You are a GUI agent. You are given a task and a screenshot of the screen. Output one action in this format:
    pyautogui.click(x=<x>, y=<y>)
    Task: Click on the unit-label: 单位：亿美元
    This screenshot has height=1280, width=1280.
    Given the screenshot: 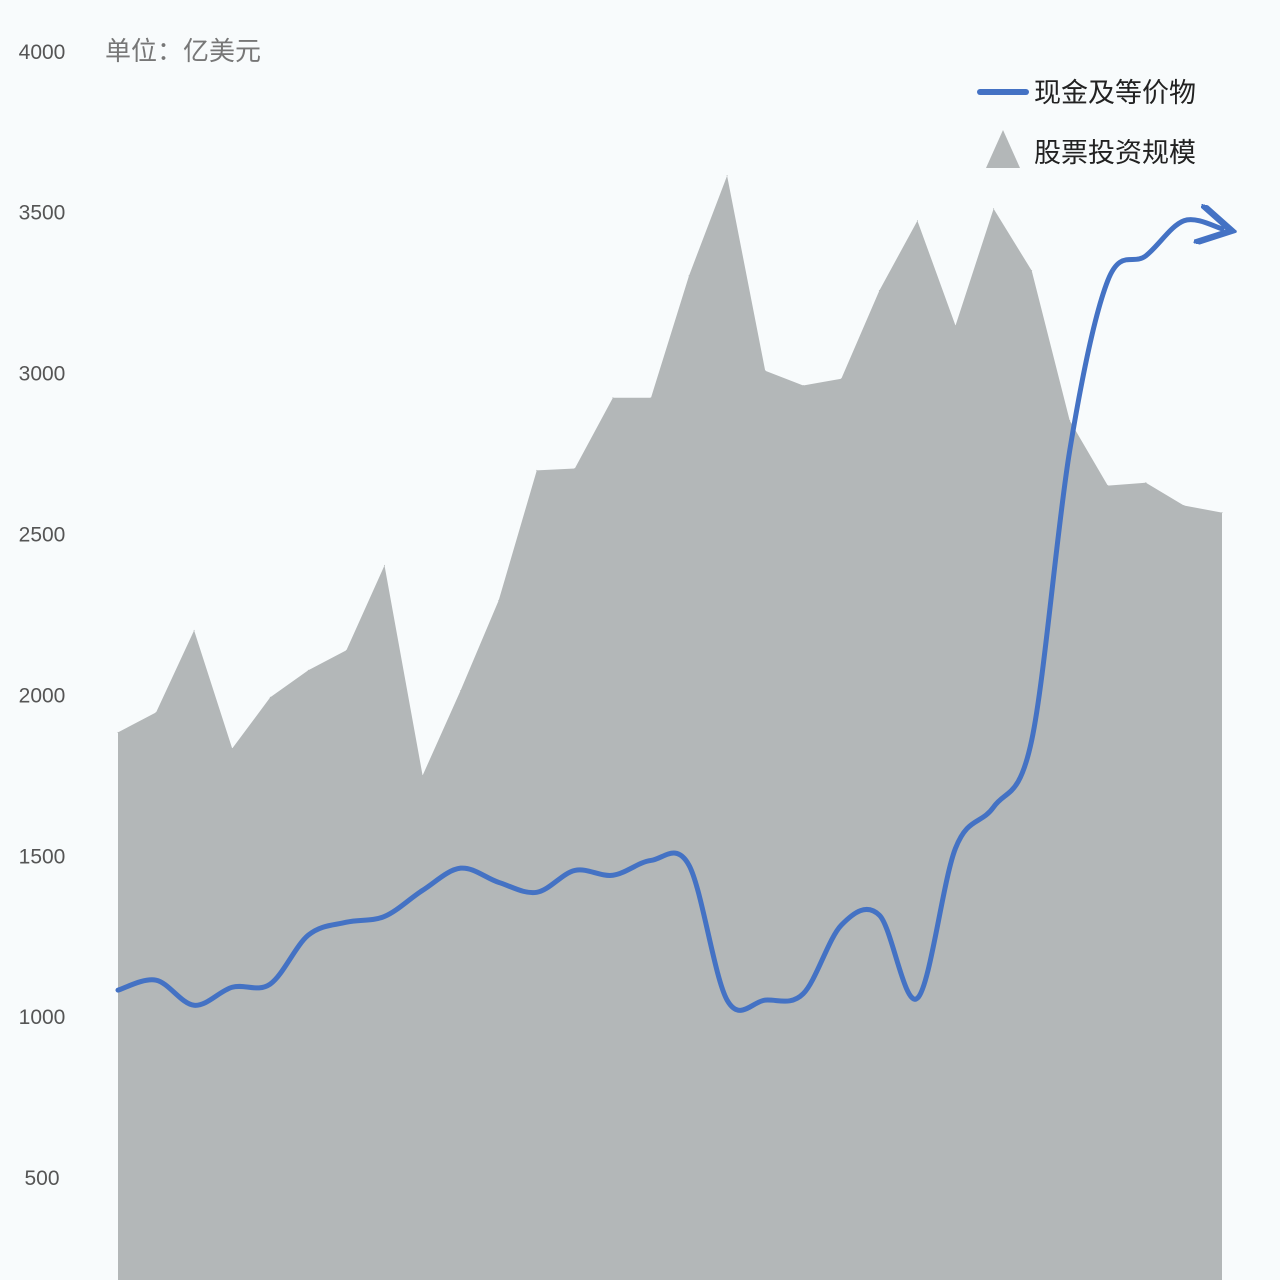 What is the action you would take?
    pyautogui.click(x=183, y=52)
    